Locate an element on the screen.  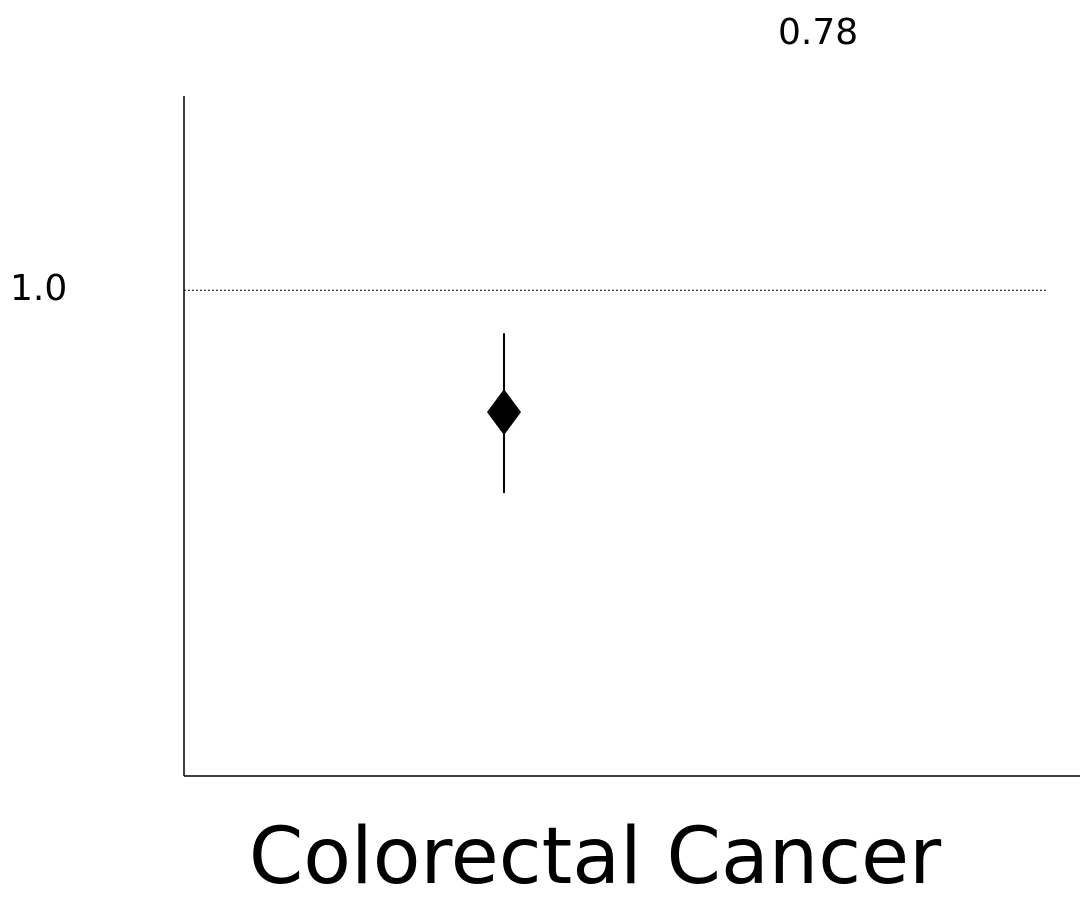
point-estimate-label: 0.78 is located at coordinates (818, 32).